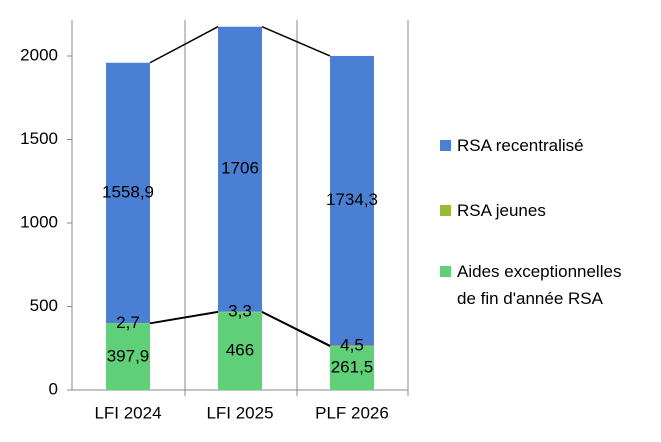 This screenshot has height=442, width=661. What do you see at coordinates (352, 412) in the screenshot?
I see `x-tick-label: PLF 2026` at bounding box center [352, 412].